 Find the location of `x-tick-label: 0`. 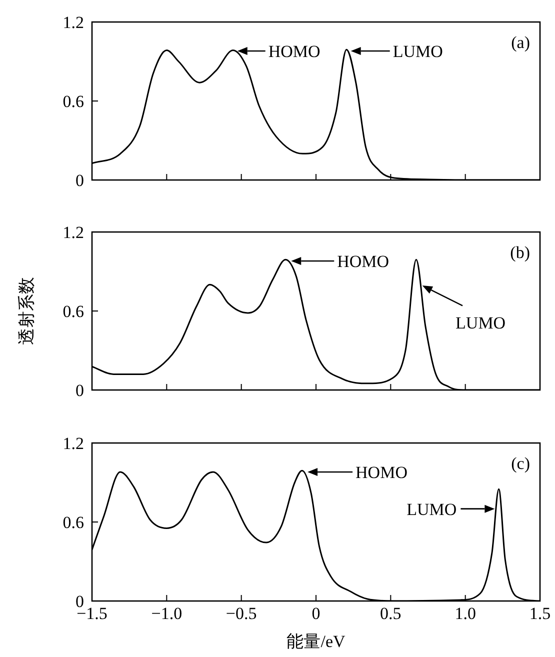

x-tick-label: 0 is located at coordinates (316, 613).